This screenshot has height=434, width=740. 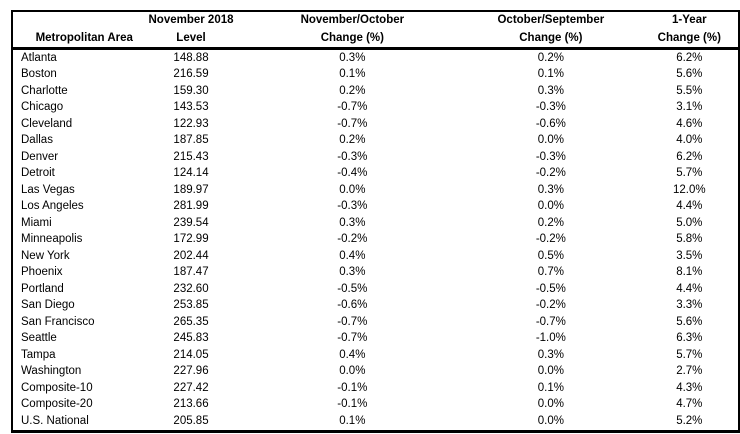 I want to click on table-row: Los Angeles 281.99 -0.3% 0.0% 4.4%, so click(x=375, y=207).